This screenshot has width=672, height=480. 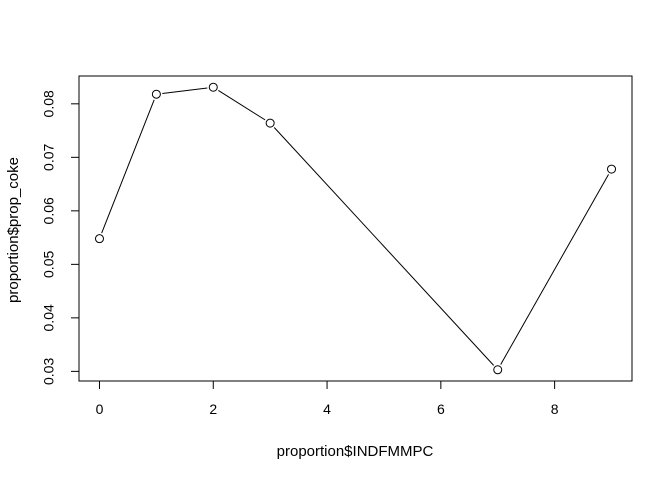 What do you see at coordinates (49, 103) in the screenshot?
I see `y-tick-label: 0.08` at bounding box center [49, 103].